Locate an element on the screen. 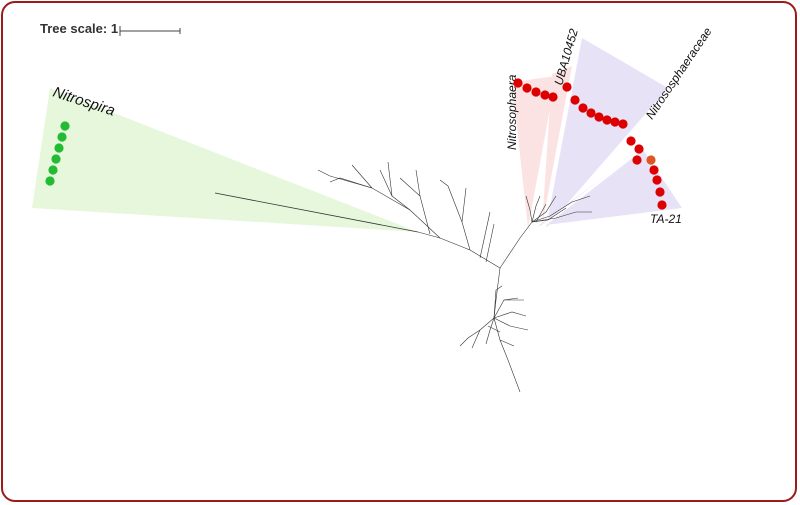 The width and height of the screenshot is (800, 505). clade-wedge-nitrosophaera is located at coordinates (534, 152).